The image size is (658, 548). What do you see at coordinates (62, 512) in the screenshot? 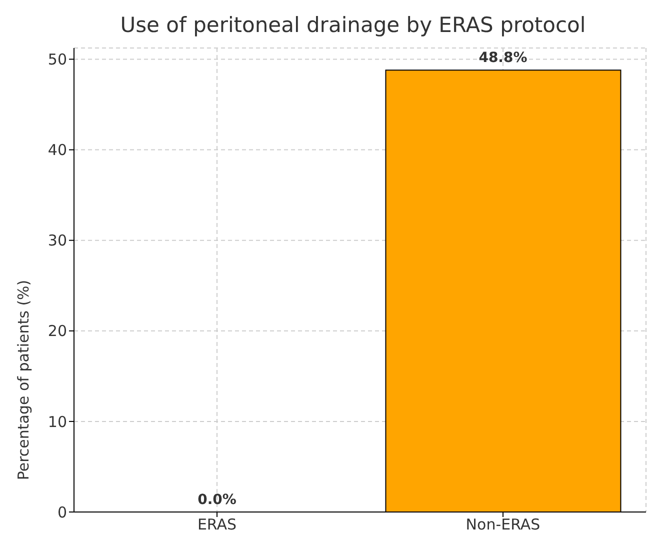
I see `y-tick-label: 0` at bounding box center [62, 512].